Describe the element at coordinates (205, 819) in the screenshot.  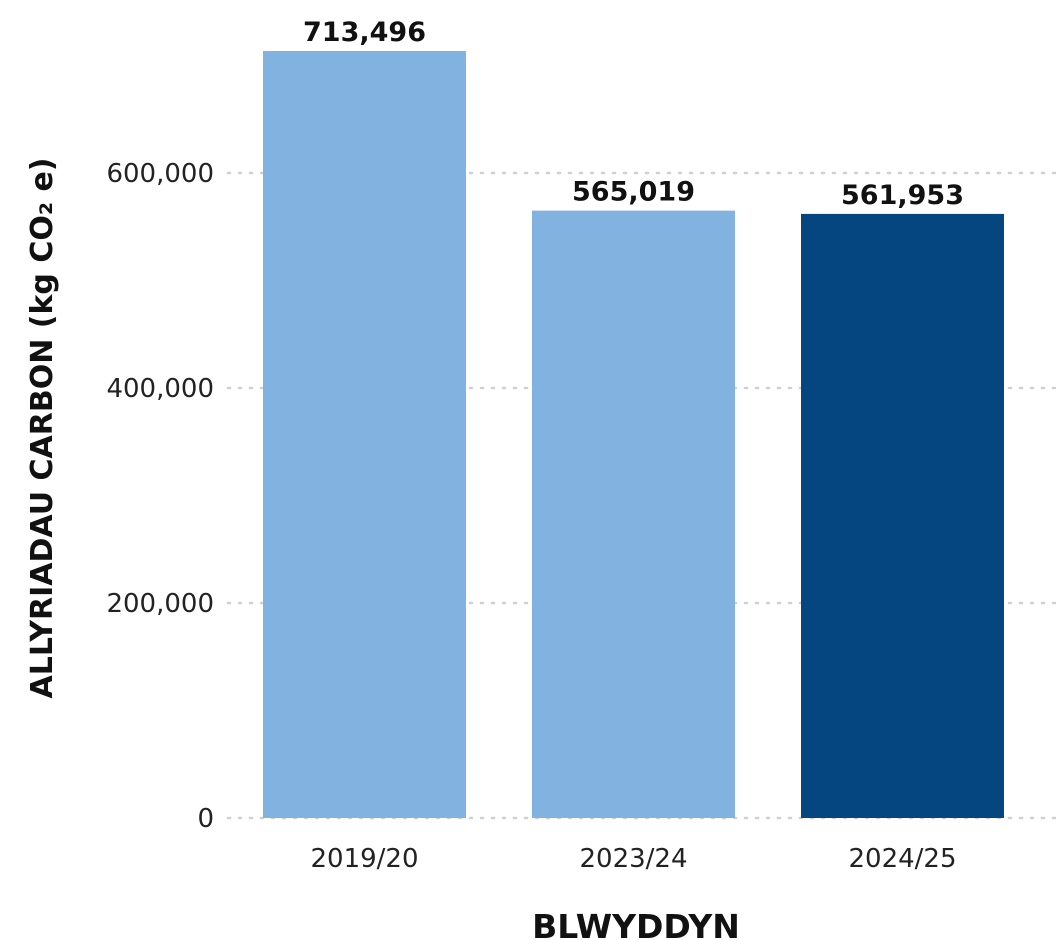
I see `y-tick-label: 0` at that location.